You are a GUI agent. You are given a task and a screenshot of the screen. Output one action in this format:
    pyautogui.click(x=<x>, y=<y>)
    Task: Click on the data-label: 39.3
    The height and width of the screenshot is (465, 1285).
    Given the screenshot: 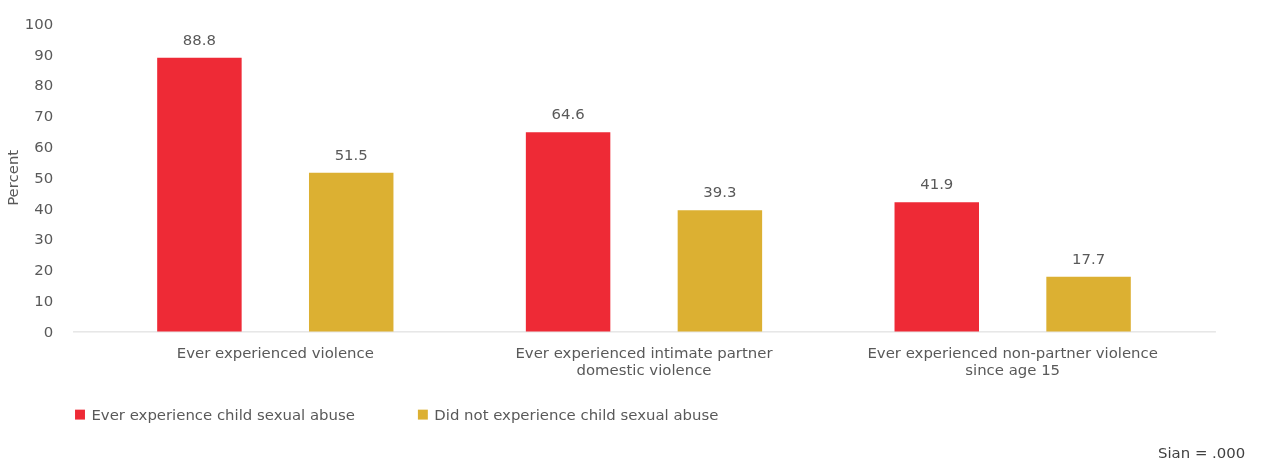 What is the action you would take?
    pyautogui.click(x=720, y=192)
    